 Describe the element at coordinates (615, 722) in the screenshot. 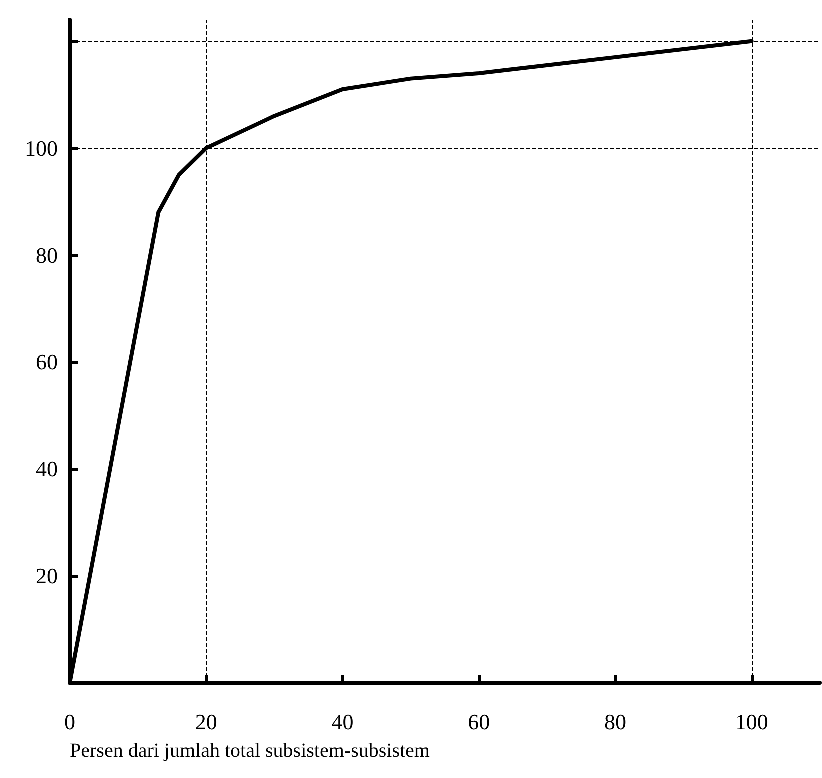

I see `x-tick-label: 80` at that location.